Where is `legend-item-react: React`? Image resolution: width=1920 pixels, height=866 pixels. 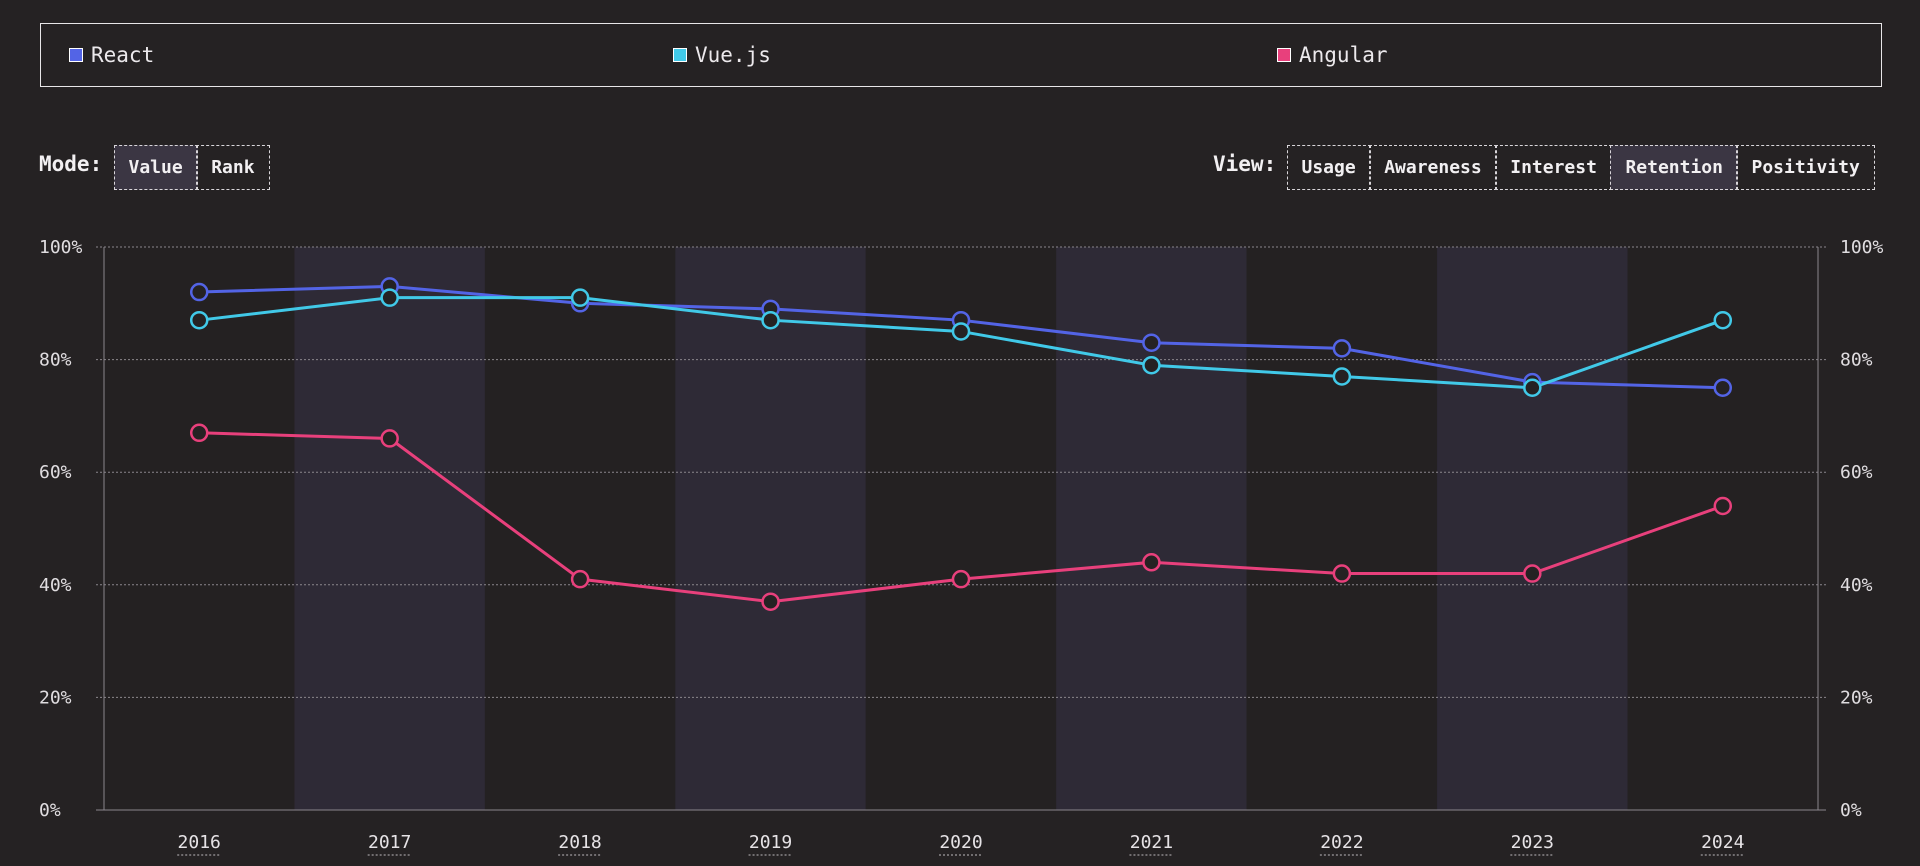
legend-item-react: React is located at coordinates (111, 54).